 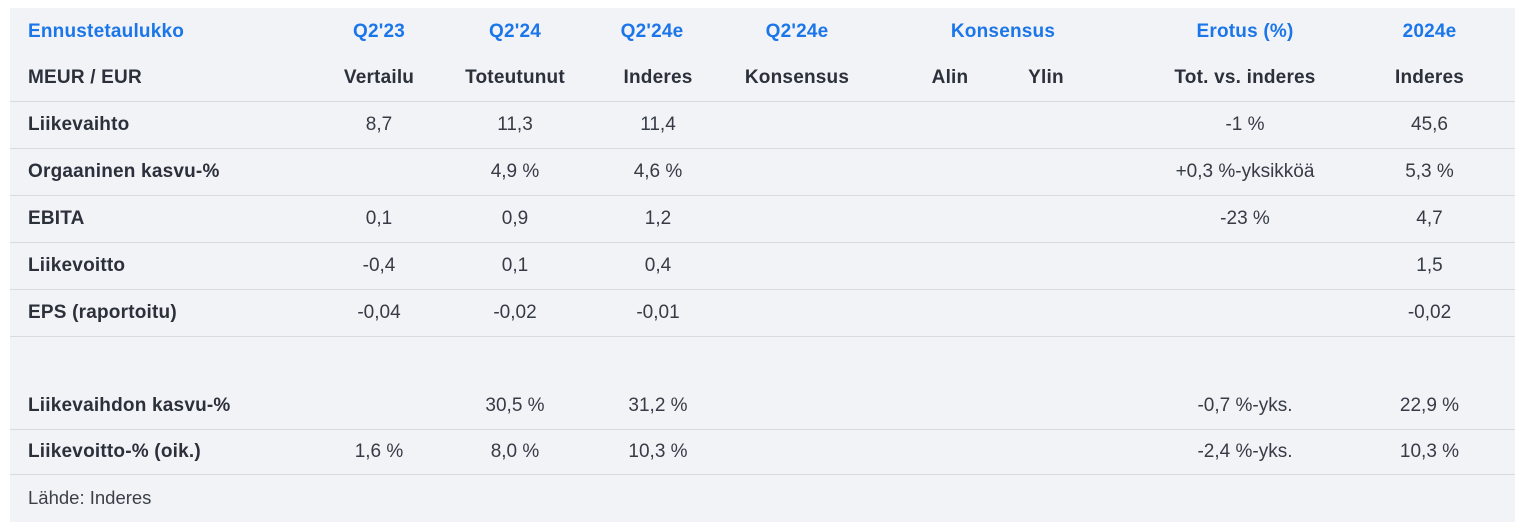 I want to click on table-row-ebita: EBITA 0,1 0,9 1,2 -23 % 4,7, so click(x=762, y=219).